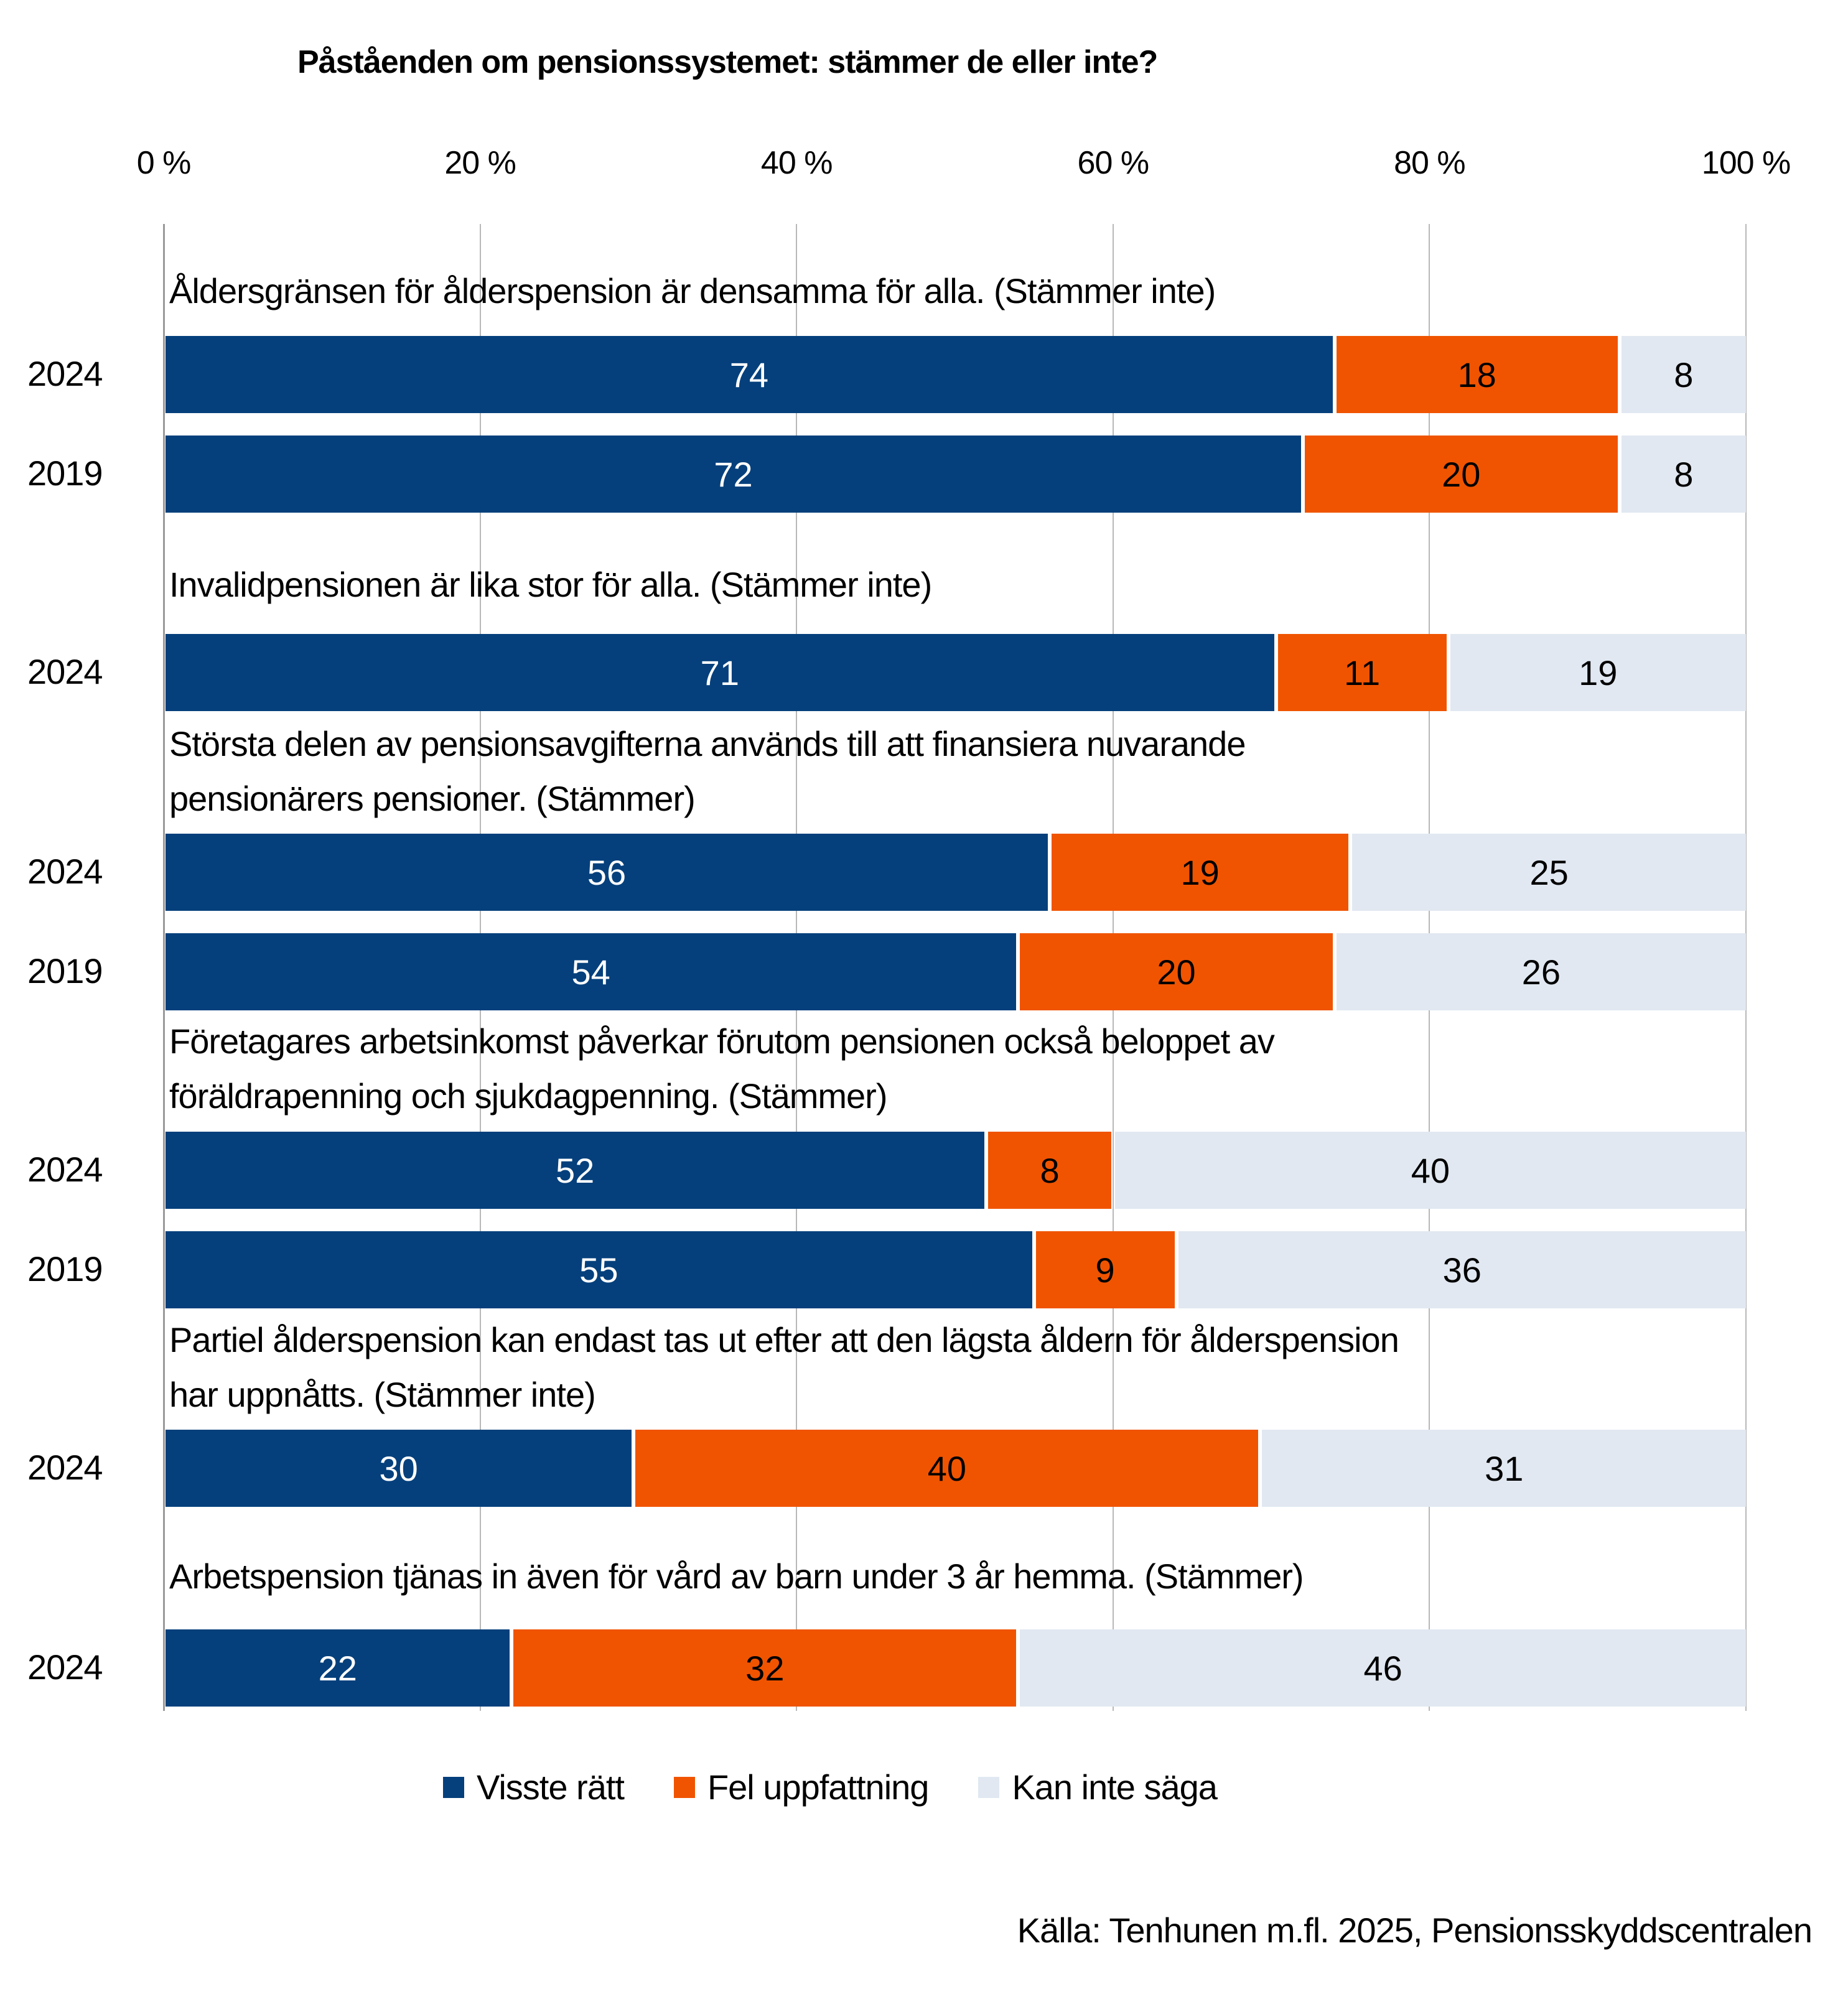 The width and height of the screenshot is (1848, 1989). I want to click on bar-segment-kan-inte-saga: 46, so click(1383, 1668).